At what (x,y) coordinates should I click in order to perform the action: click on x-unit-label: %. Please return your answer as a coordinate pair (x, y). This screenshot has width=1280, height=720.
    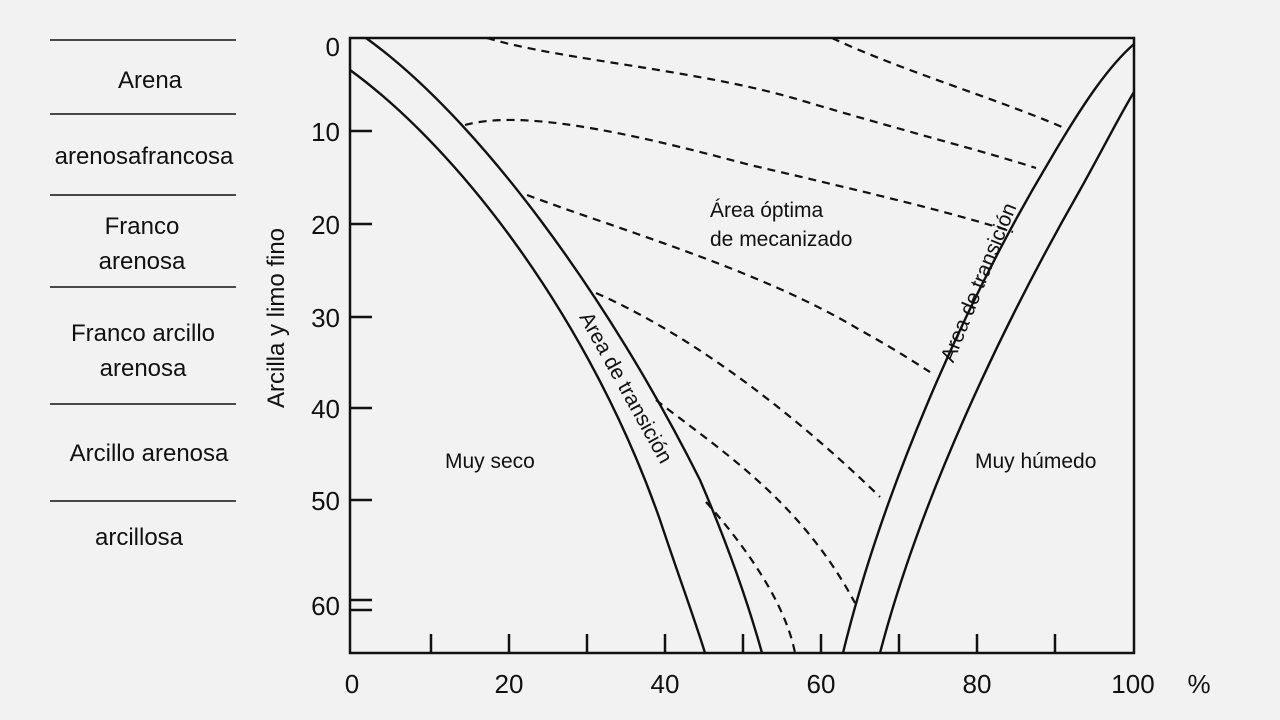
    Looking at the image, I should click on (1198, 684).